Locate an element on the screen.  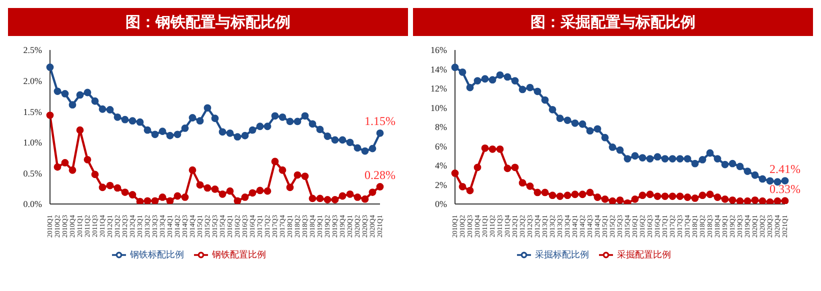
y-tick-label: 10% is located at coordinates (439, 107).